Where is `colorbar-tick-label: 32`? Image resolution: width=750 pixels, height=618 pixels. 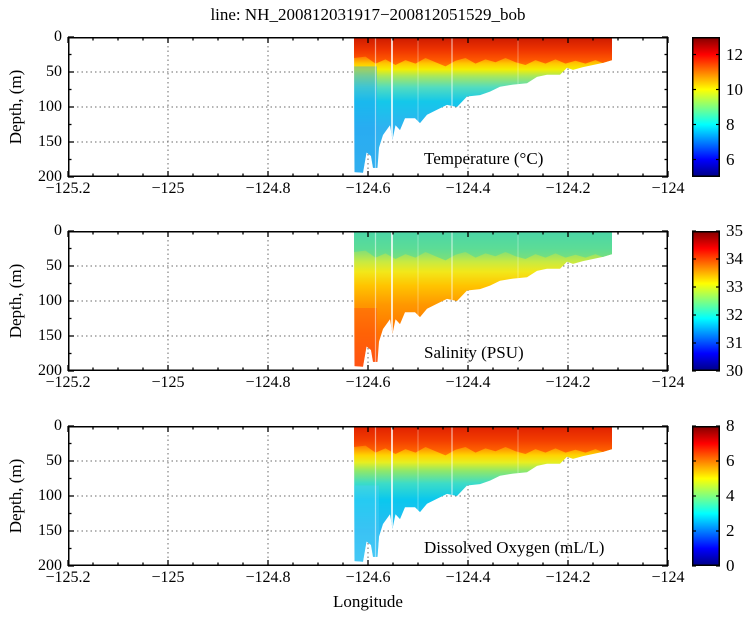 colorbar-tick-label: 32 is located at coordinates (734, 314).